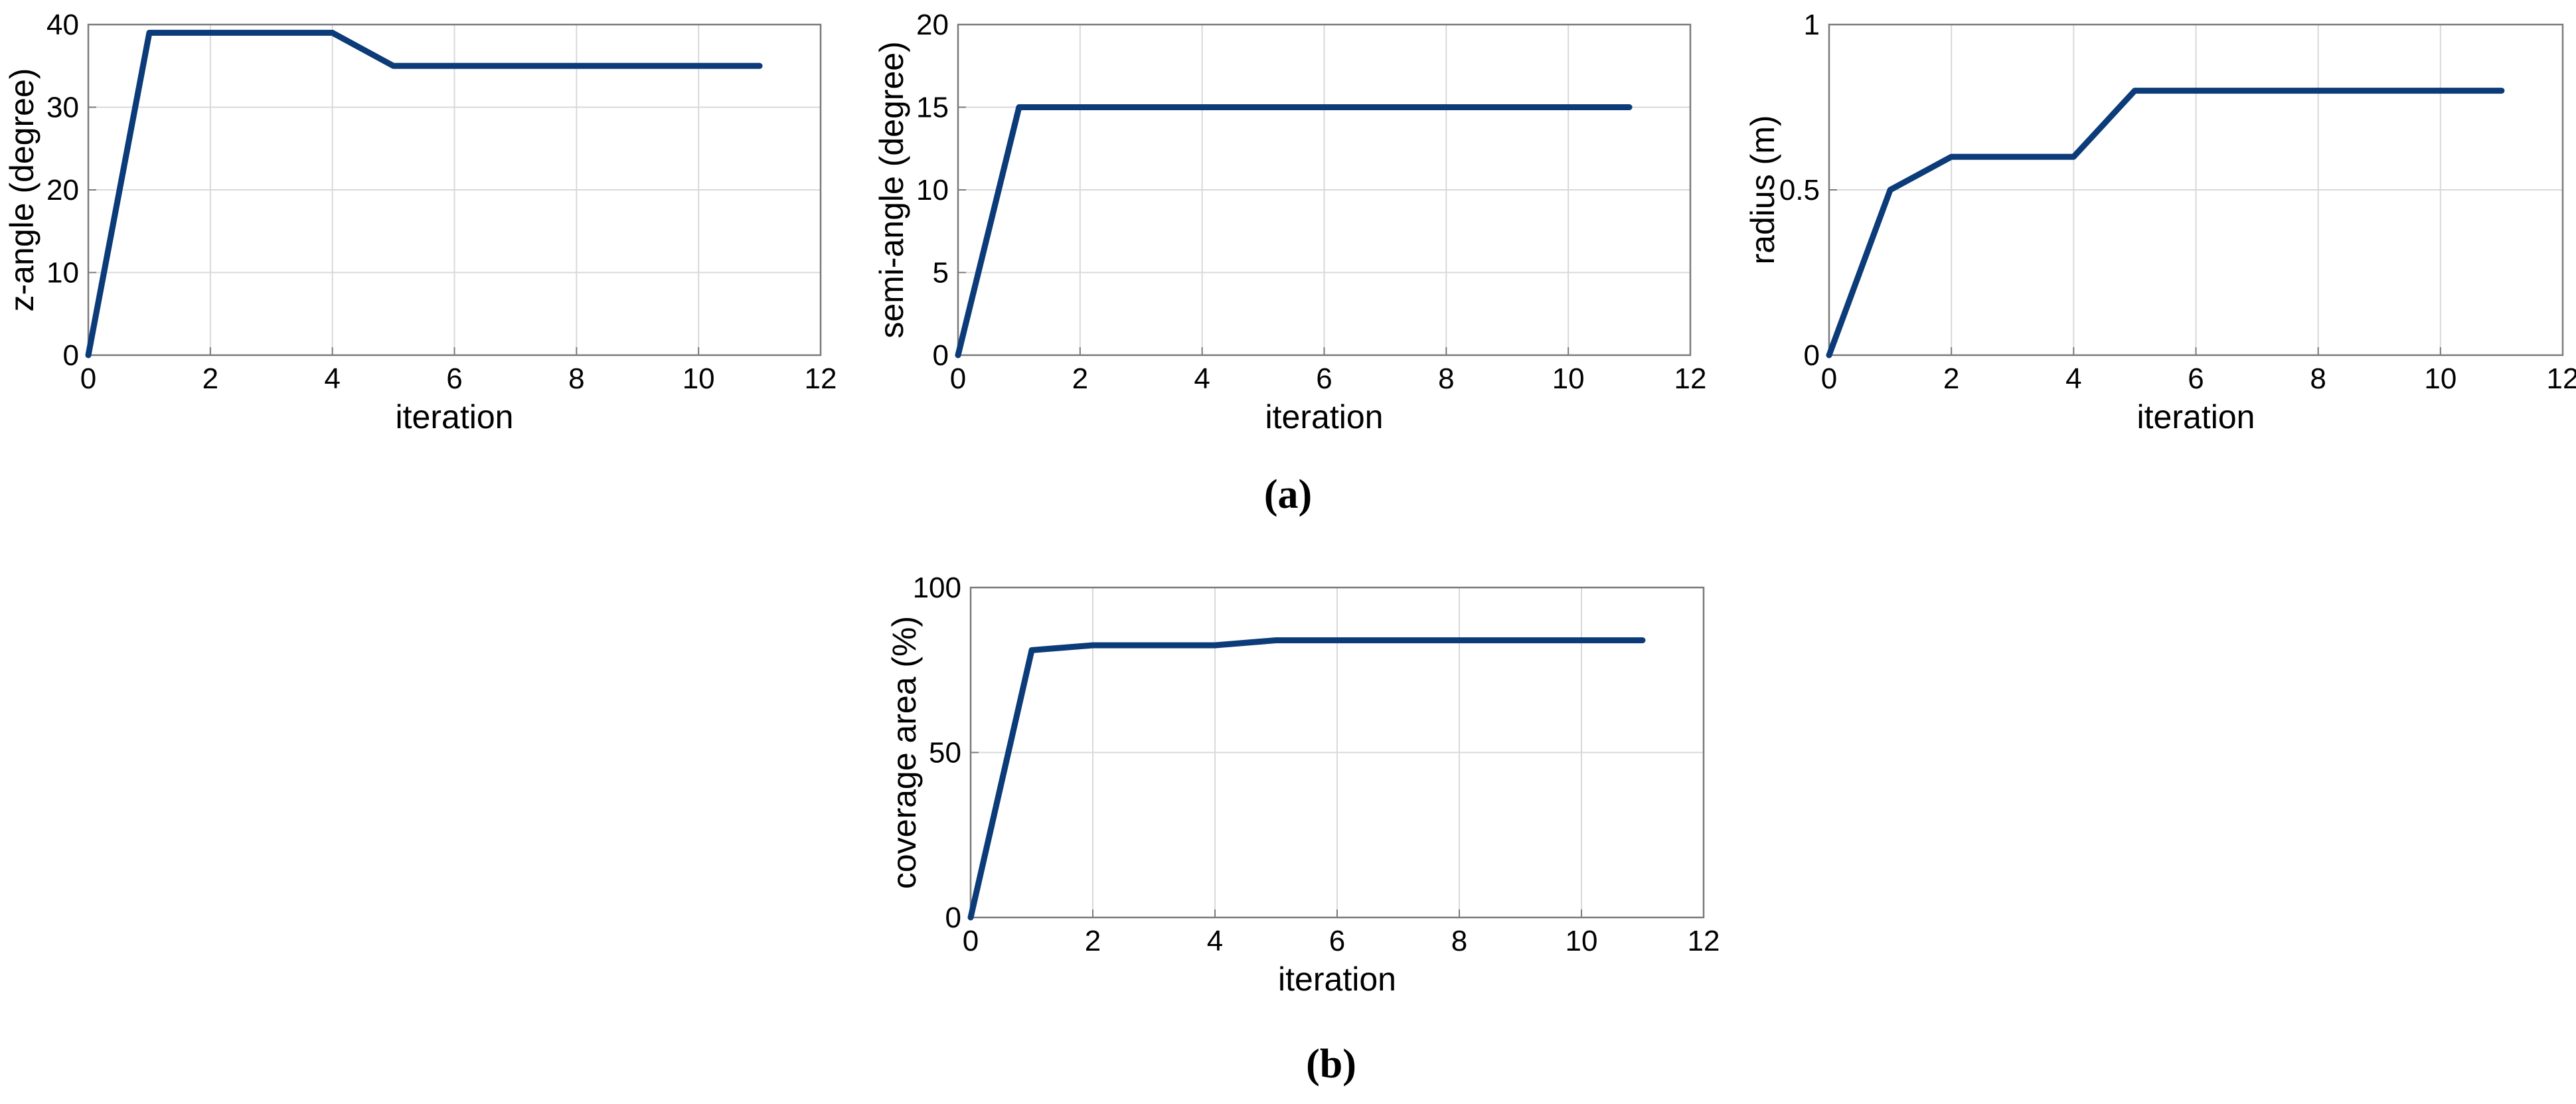 This screenshot has height=1104, width=2576. What do you see at coordinates (62, 25) in the screenshot?
I see `y-tick-label: 40` at bounding box center [62, 25].